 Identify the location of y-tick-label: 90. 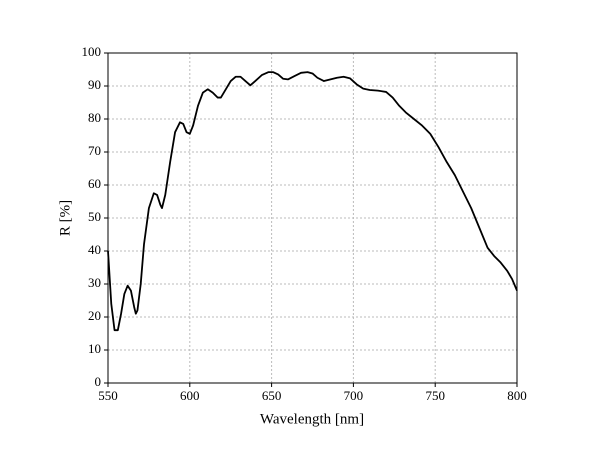
(94, 84).